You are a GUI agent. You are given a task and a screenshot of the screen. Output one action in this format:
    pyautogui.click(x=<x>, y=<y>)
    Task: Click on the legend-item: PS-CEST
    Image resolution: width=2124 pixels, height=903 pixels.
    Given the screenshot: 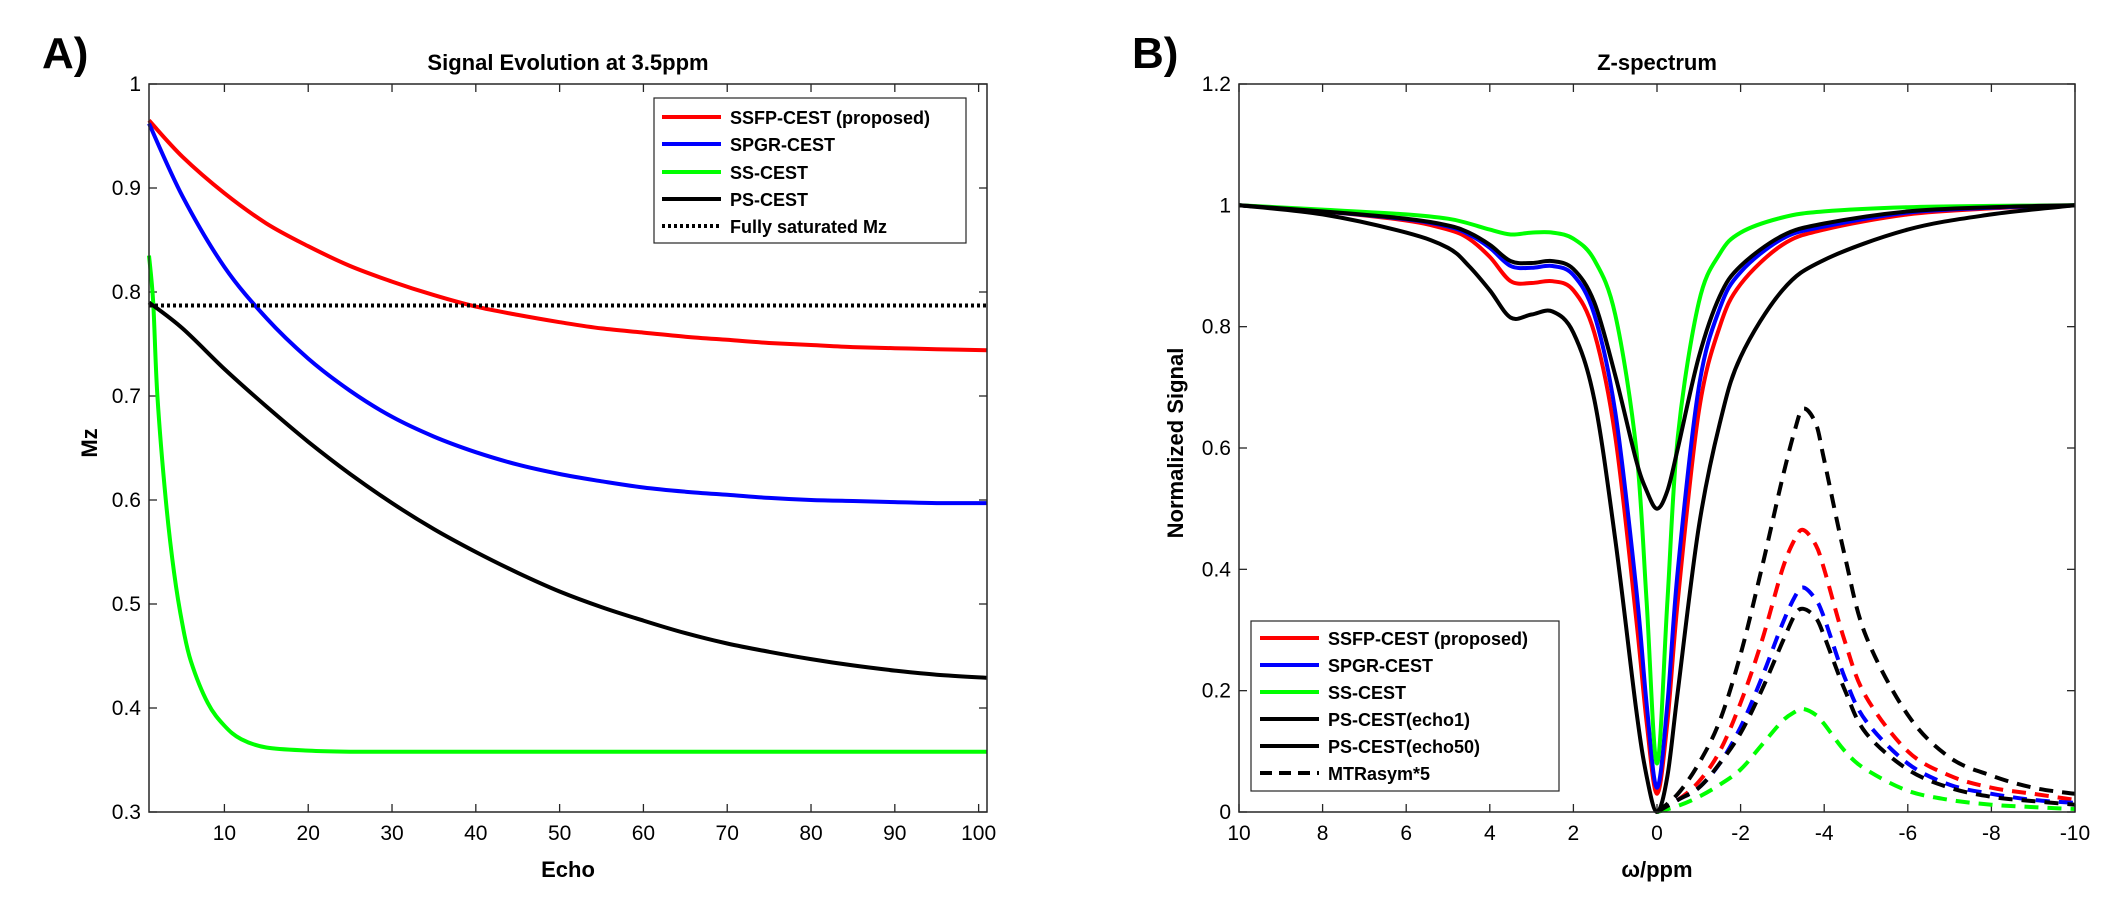 What is the action you would take?
    pyautogui.click(x=735, y=200)
    